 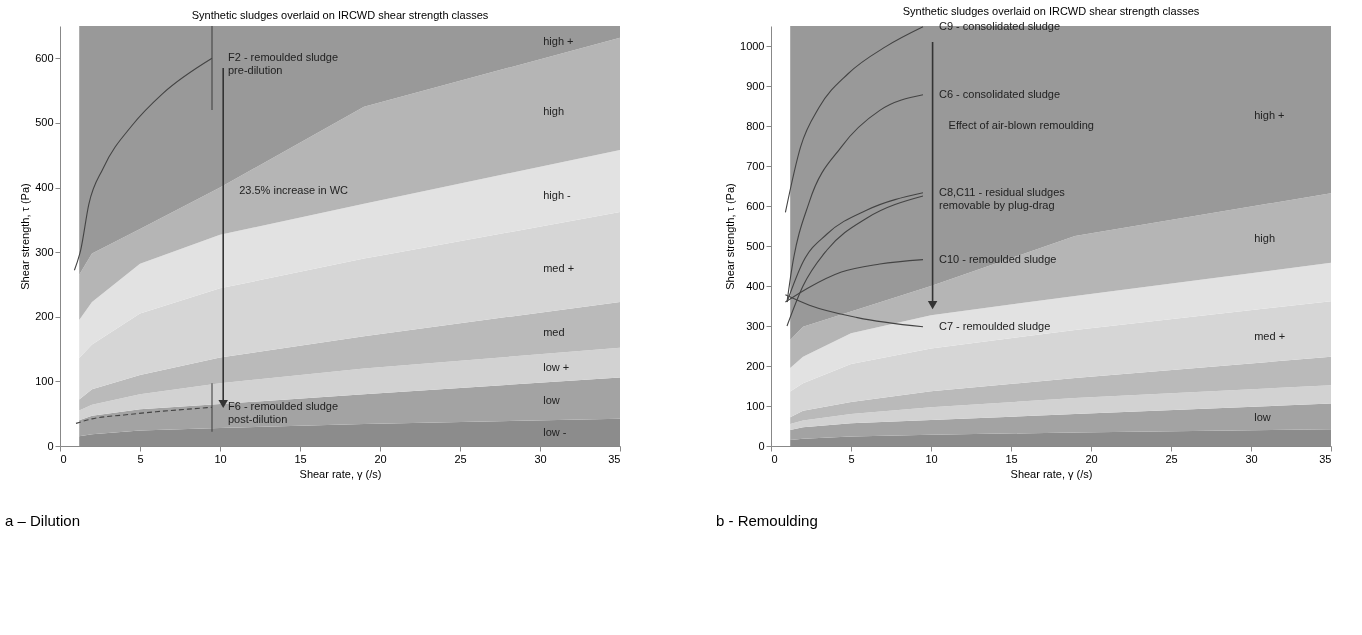 I want to click on annotation: Effect of air-blown remoulding, so click(x=1021, y=125).